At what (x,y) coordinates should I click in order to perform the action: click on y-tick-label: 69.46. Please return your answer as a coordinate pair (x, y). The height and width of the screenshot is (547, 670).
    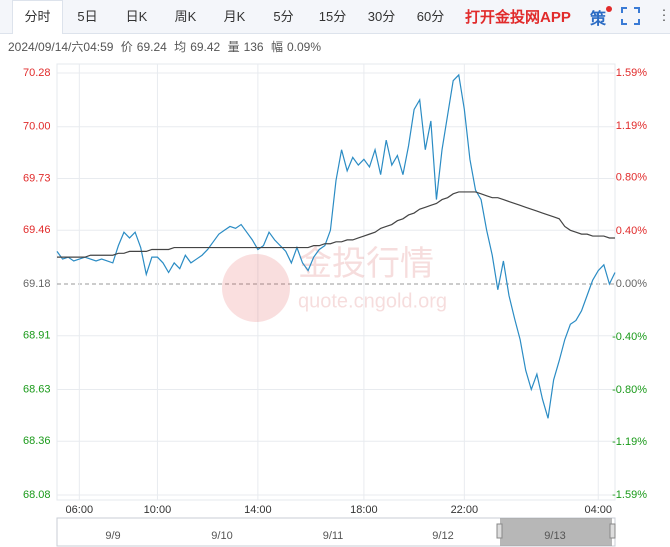
    Looking at the image, I should click on (37, 230).